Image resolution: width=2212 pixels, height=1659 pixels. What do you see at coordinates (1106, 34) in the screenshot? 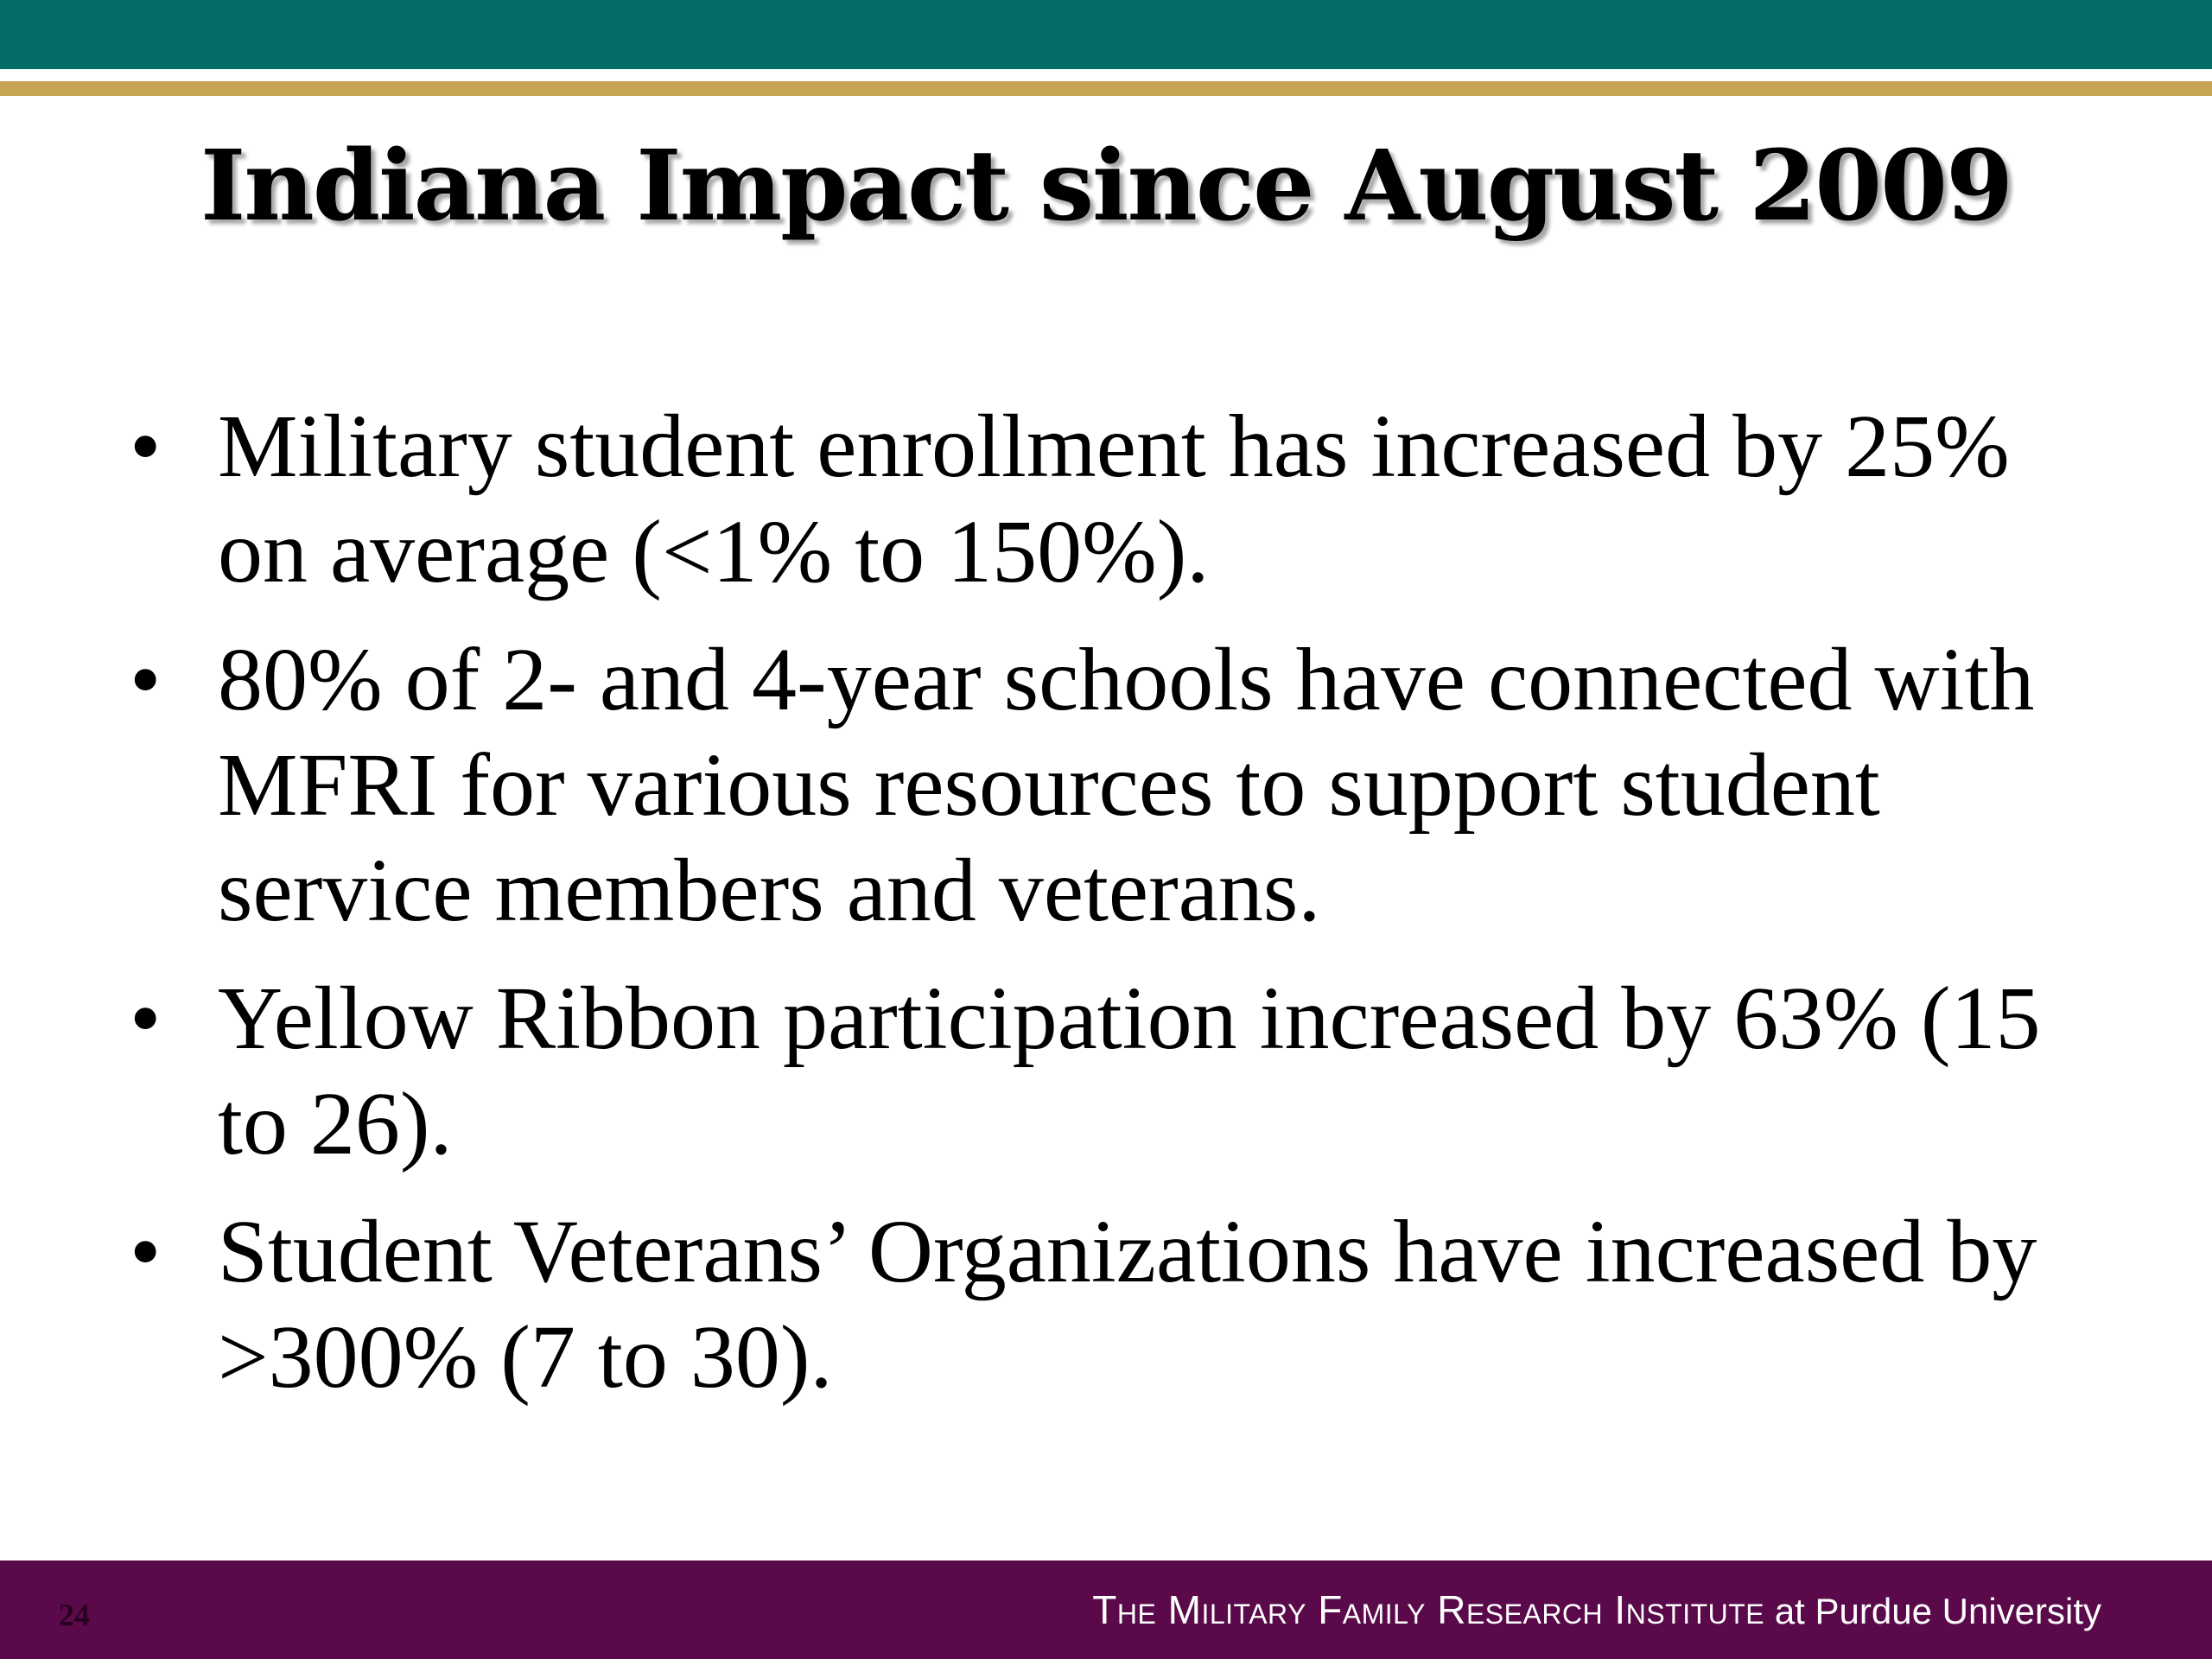
I see `top-color-band` at bounding box center [1106, 34].